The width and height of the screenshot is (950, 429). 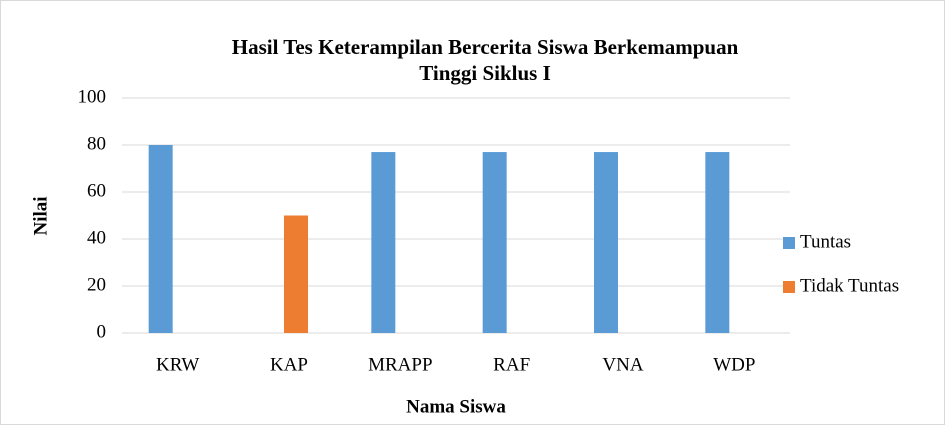 What do you see at coordinates (177, 364) in the screenshot?
I see `x-tick-label: KRW` at bounding box center [177, 364].